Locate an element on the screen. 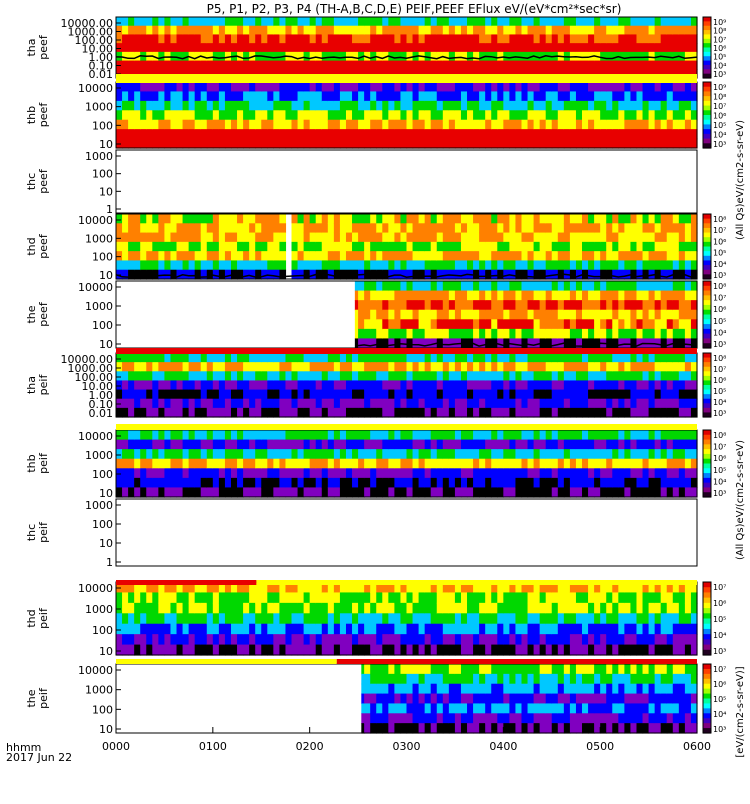  y-tick-label: 10 is located at coordinates (106, 344).